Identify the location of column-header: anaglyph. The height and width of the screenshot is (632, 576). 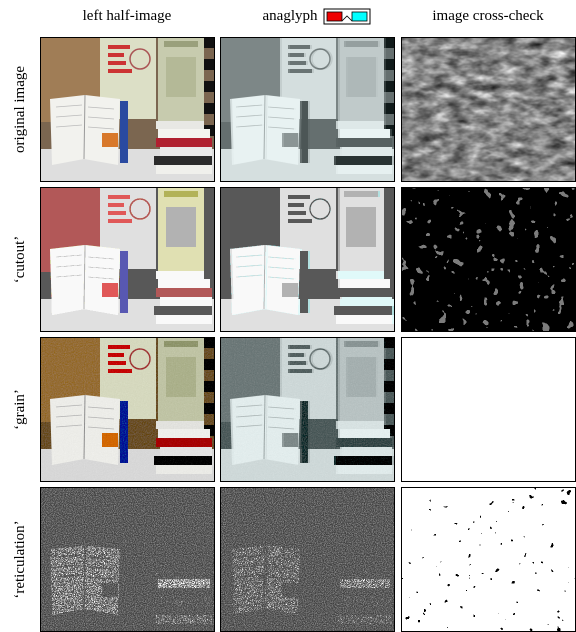
(290, 16).